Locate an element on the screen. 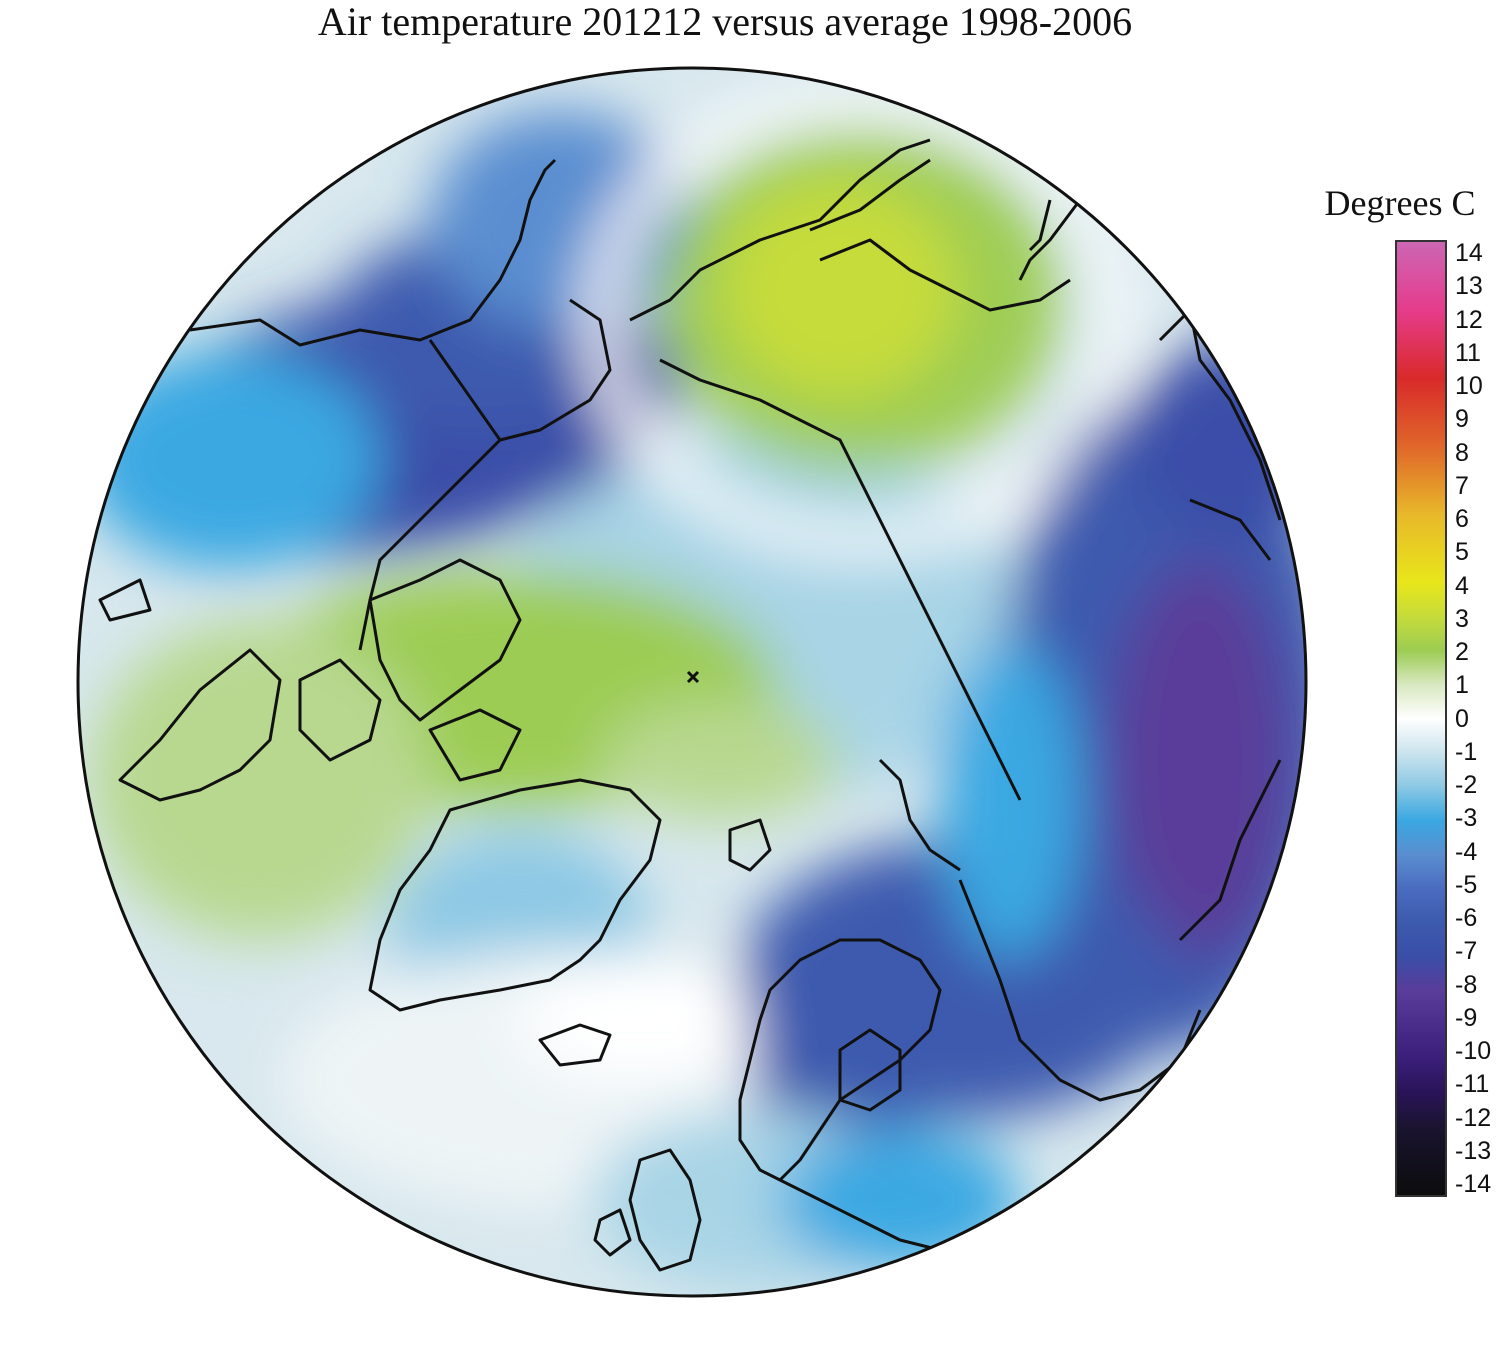  color-scale-tick: -7 is located at coordinates (1466, 951).